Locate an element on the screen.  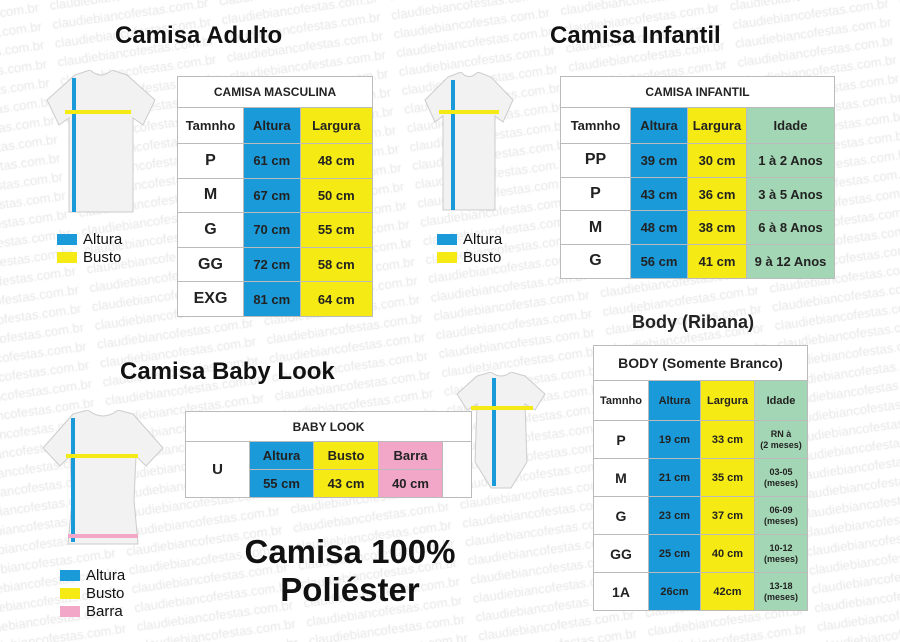
material-line-1: Camisa 100% is located at coordinates (350, 551).